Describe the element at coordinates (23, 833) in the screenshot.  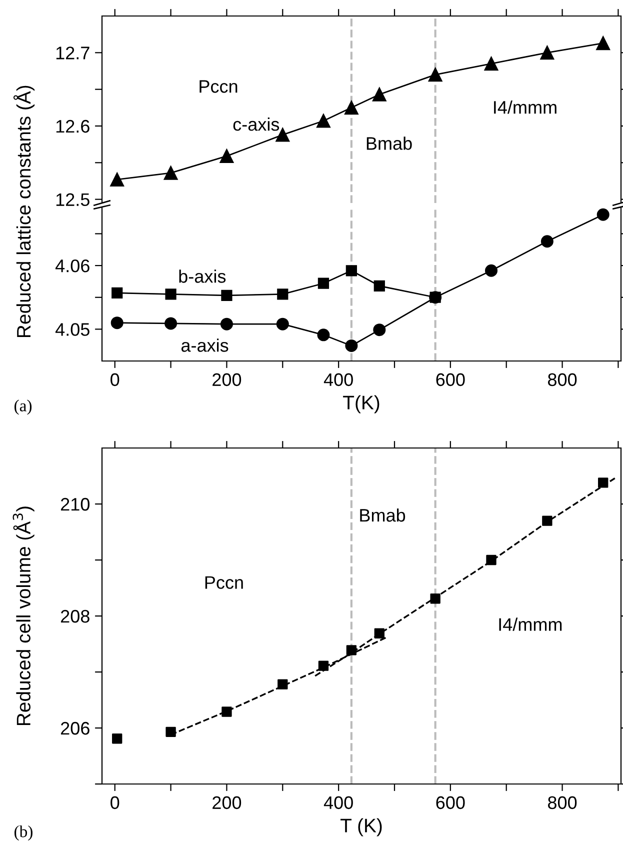
I see `text: (b)` at that location.